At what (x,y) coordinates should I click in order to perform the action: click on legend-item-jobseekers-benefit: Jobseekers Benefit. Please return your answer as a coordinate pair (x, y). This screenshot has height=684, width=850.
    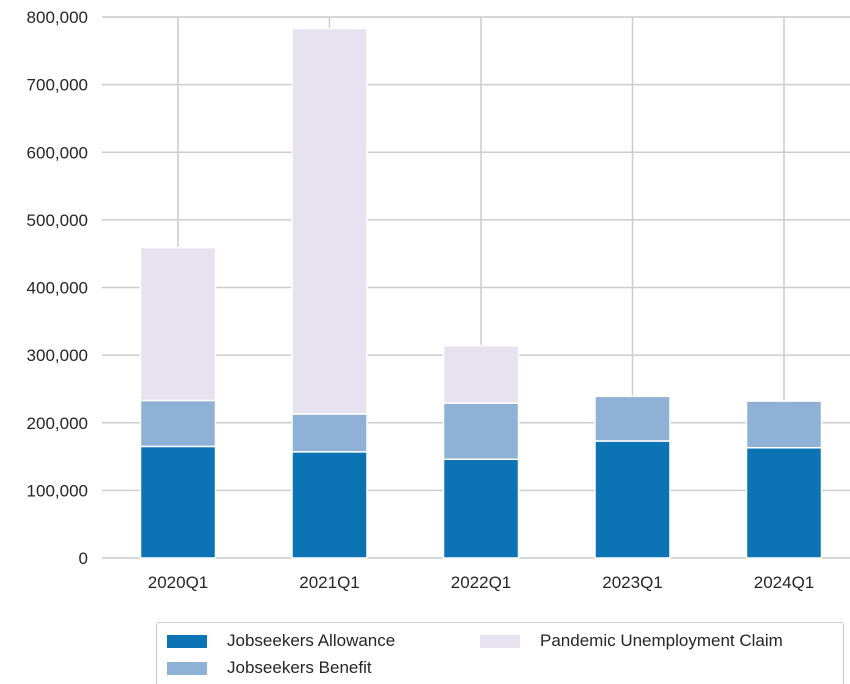
    Looking at the image, I should click on (269, 668).